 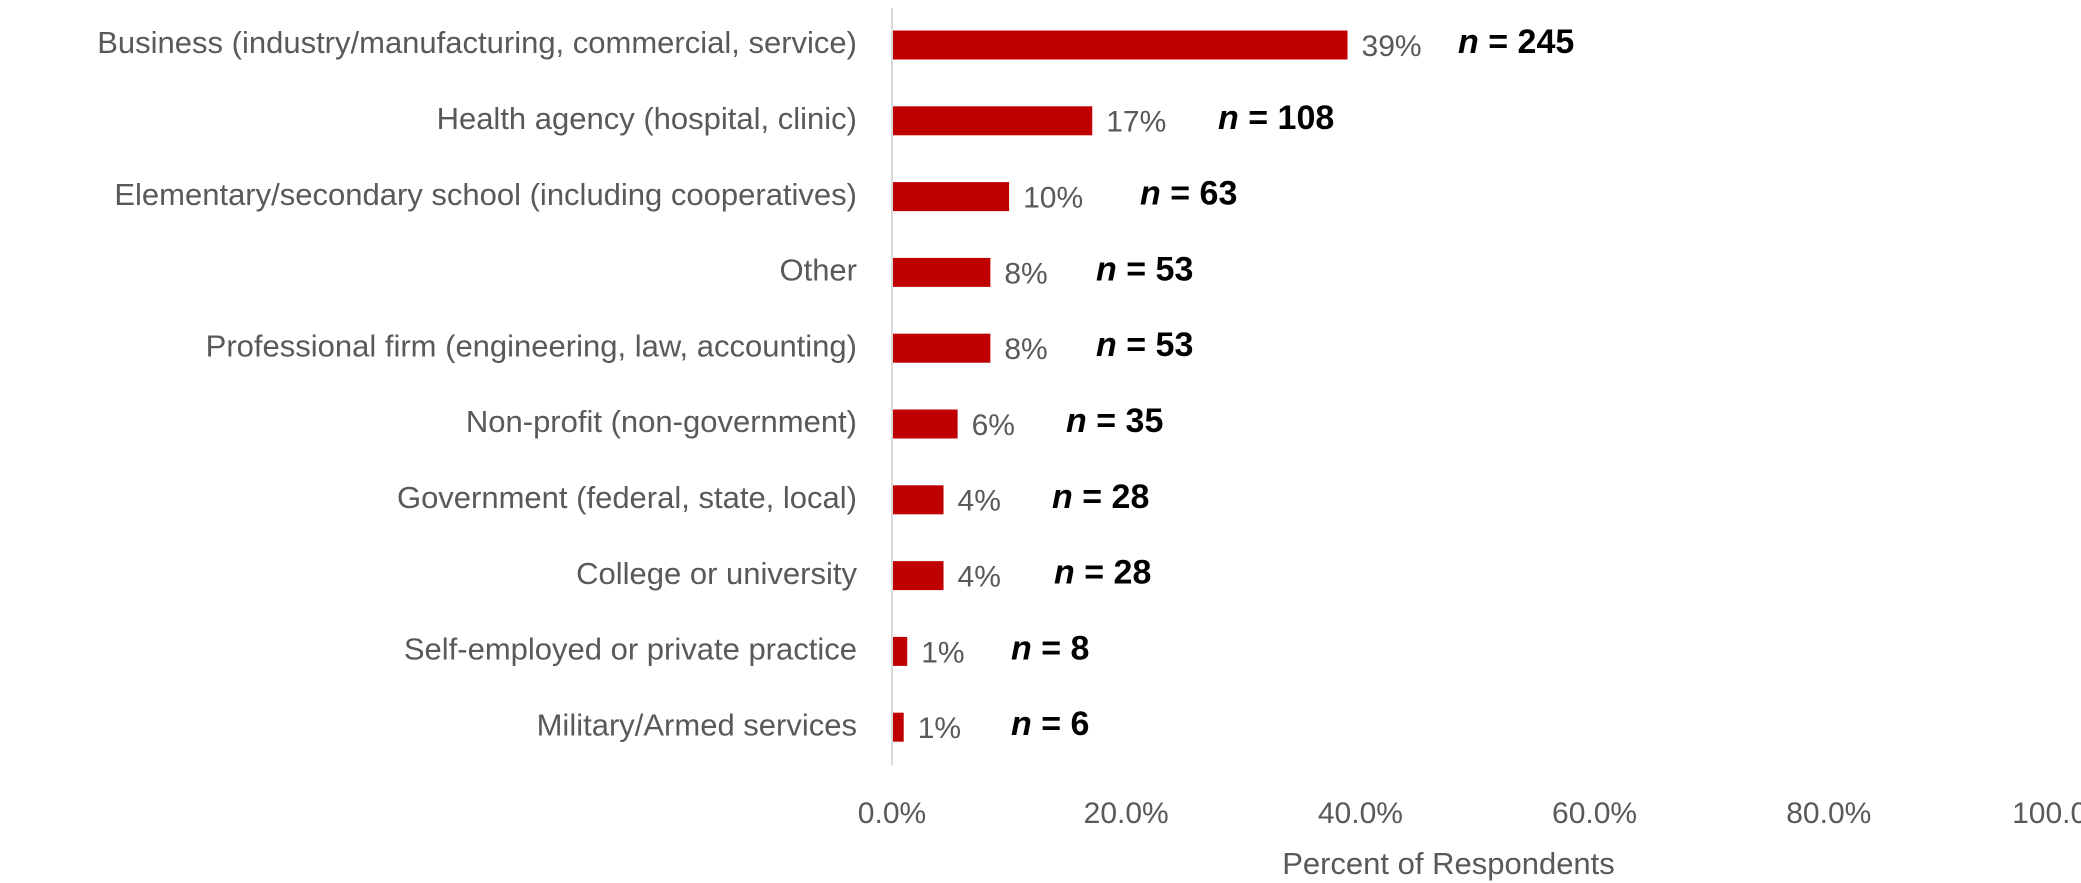 I want to click on category-label: Government (federal, state, local), so click(x=627, y=497).